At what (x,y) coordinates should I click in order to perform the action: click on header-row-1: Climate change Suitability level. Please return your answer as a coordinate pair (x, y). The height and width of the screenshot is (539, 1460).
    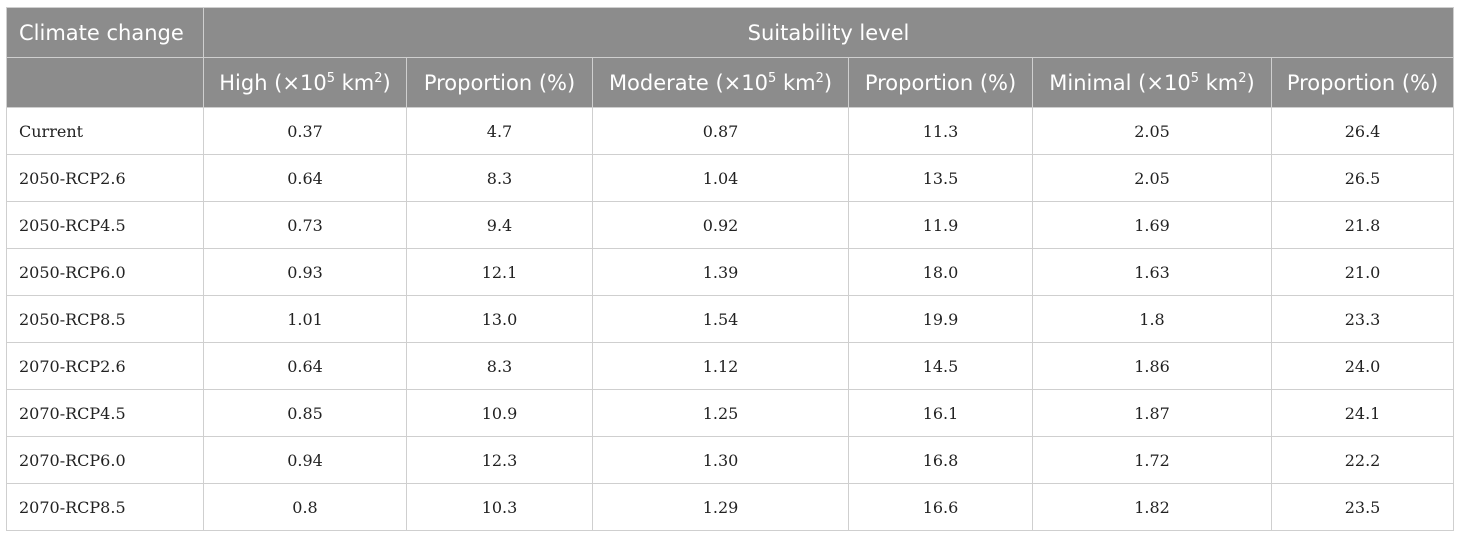
    Looking at the image, I should click on (730, 32).